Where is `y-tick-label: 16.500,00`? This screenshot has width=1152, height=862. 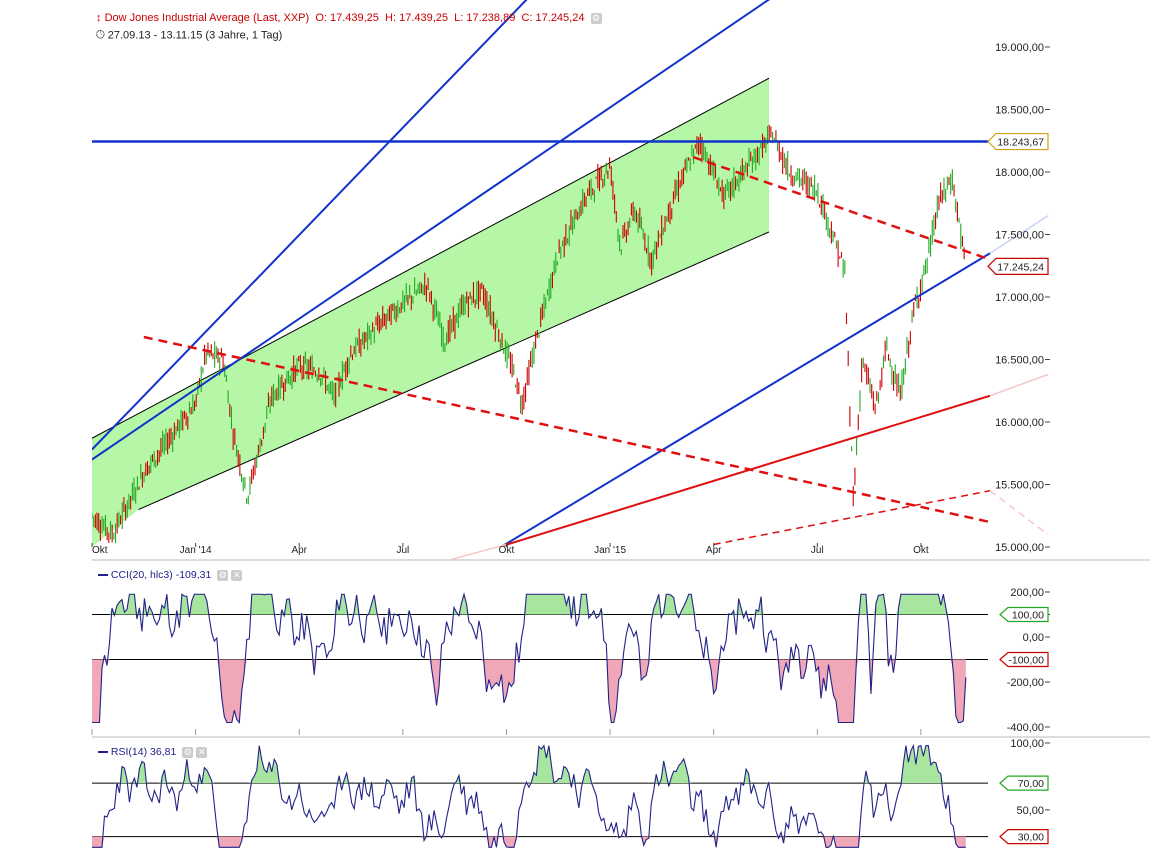
y-tick-label: 16.500,00 is located at coordinates (1019, 361).